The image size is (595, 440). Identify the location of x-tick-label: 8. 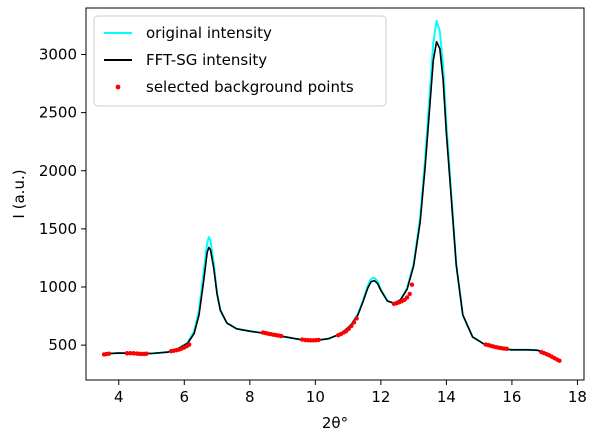
(250, 397).